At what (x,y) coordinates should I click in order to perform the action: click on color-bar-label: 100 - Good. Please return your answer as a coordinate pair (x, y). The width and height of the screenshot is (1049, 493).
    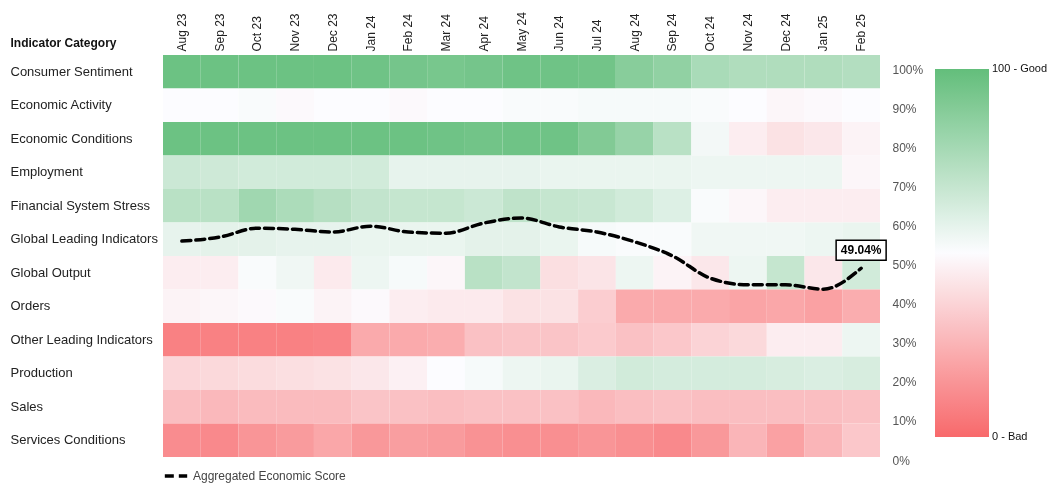
    Looking at the image, I should click on (1020, 68).